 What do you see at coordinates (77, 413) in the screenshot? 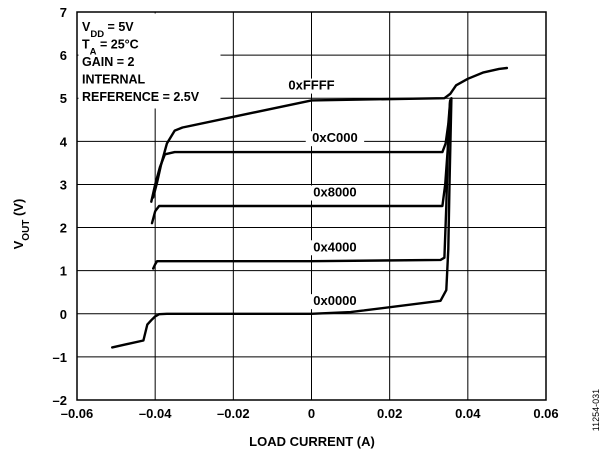
I see `x-tick-label: –0.06` at bounding box center [77, 413].